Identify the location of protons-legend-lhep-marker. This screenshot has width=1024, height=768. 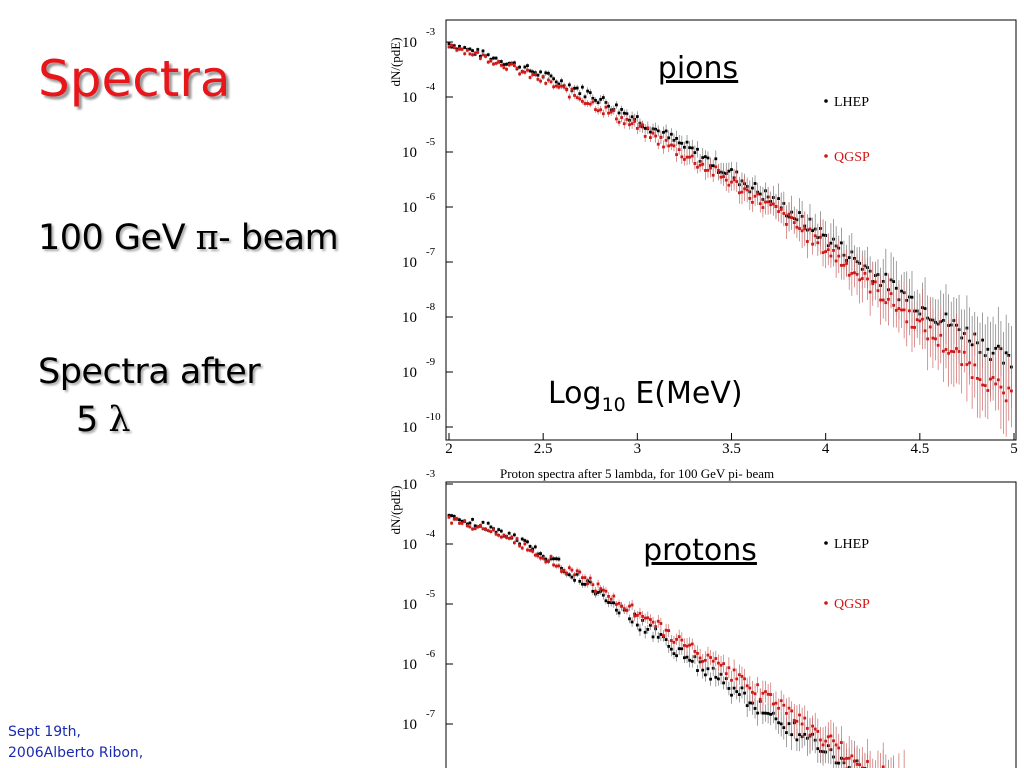
(826, 543).